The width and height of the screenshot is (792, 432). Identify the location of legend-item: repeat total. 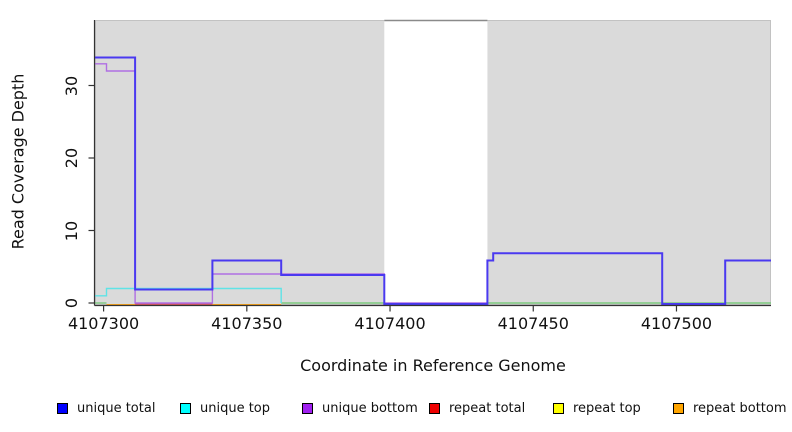
(477, 408).